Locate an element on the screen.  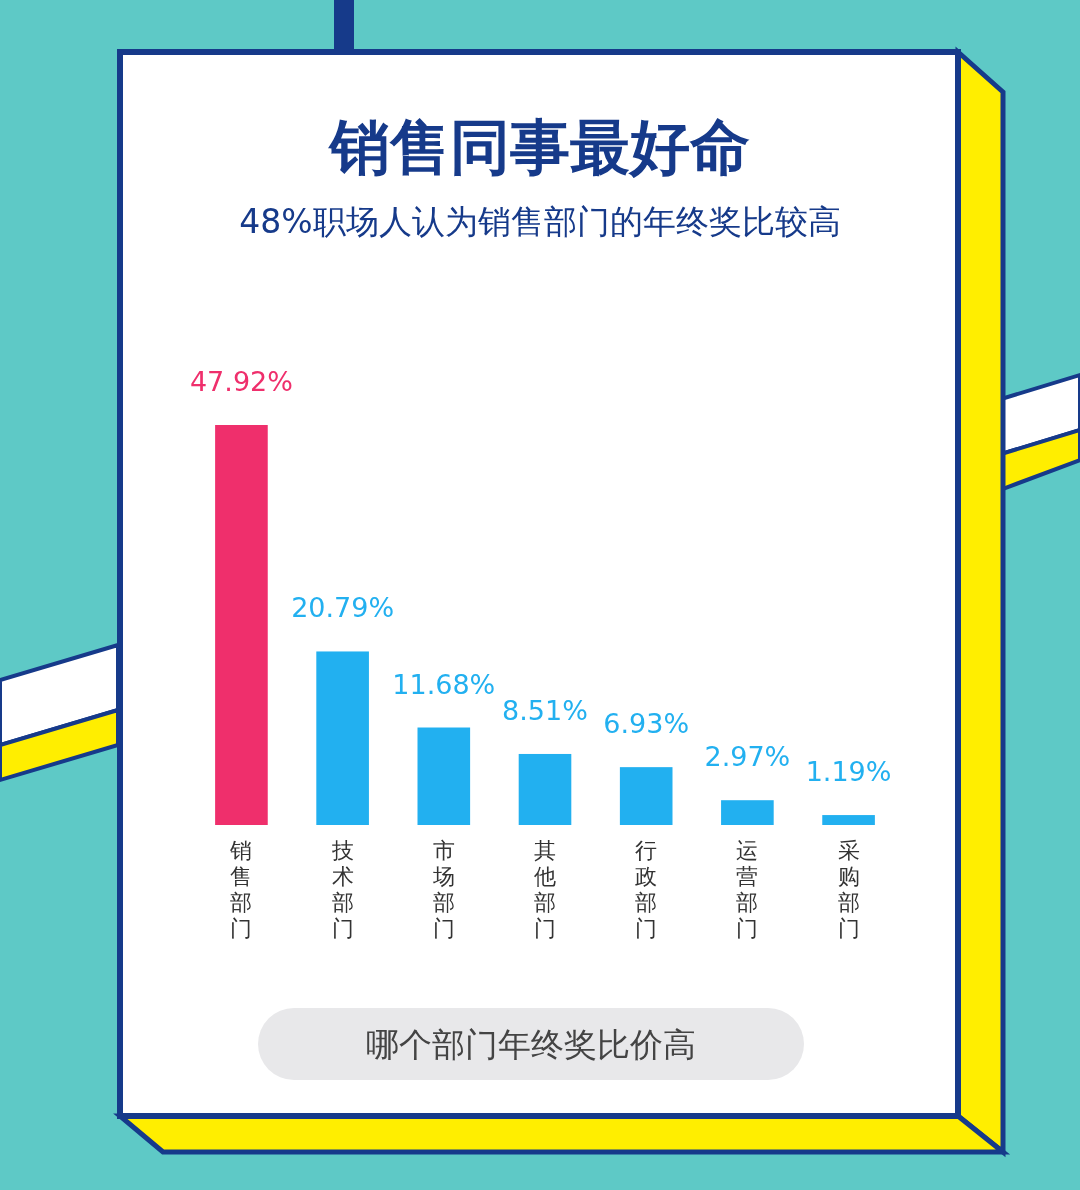
x-tick-label: 市场部门 is located at coordinates (443, 889).